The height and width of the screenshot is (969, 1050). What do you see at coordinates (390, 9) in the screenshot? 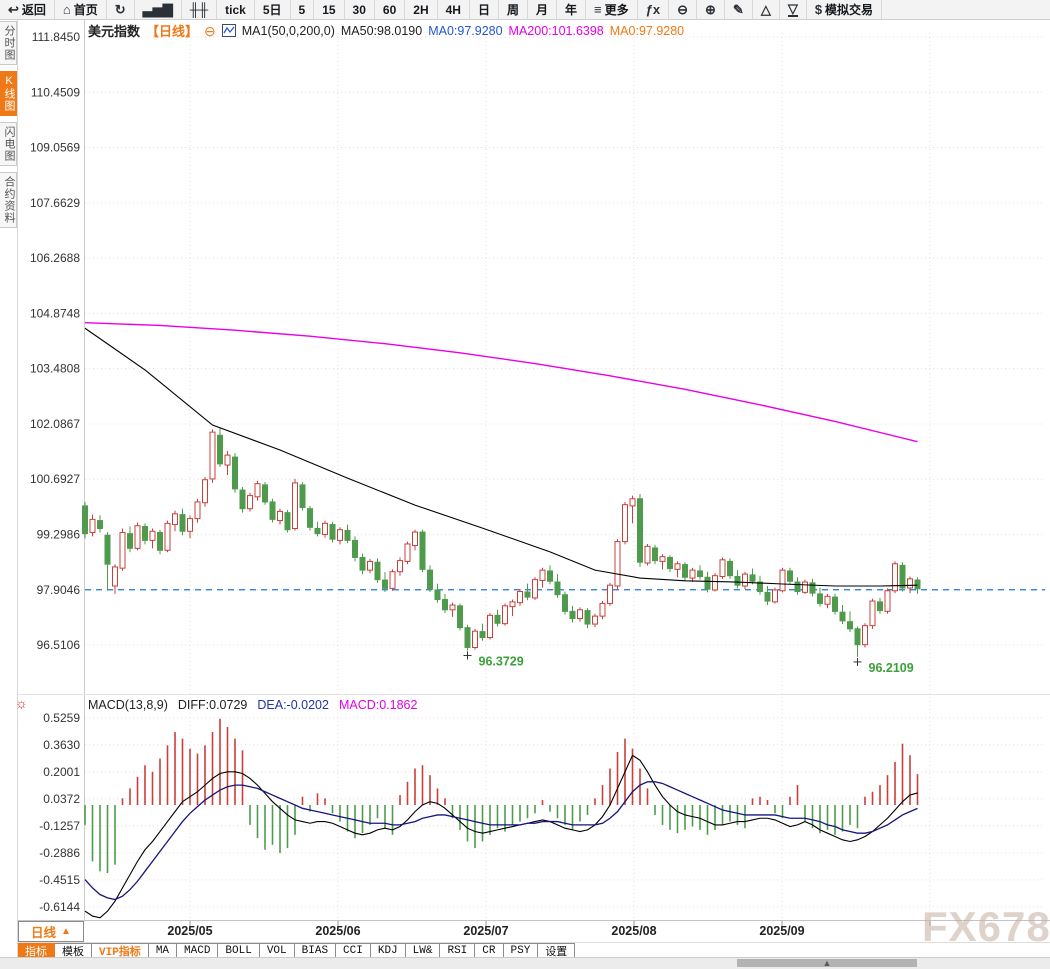
I see `period-60-button: 60` at bounding box center [390, 9].